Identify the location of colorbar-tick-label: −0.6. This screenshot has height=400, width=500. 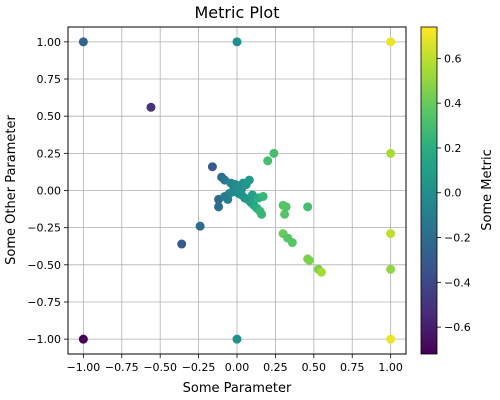
(457, 327).